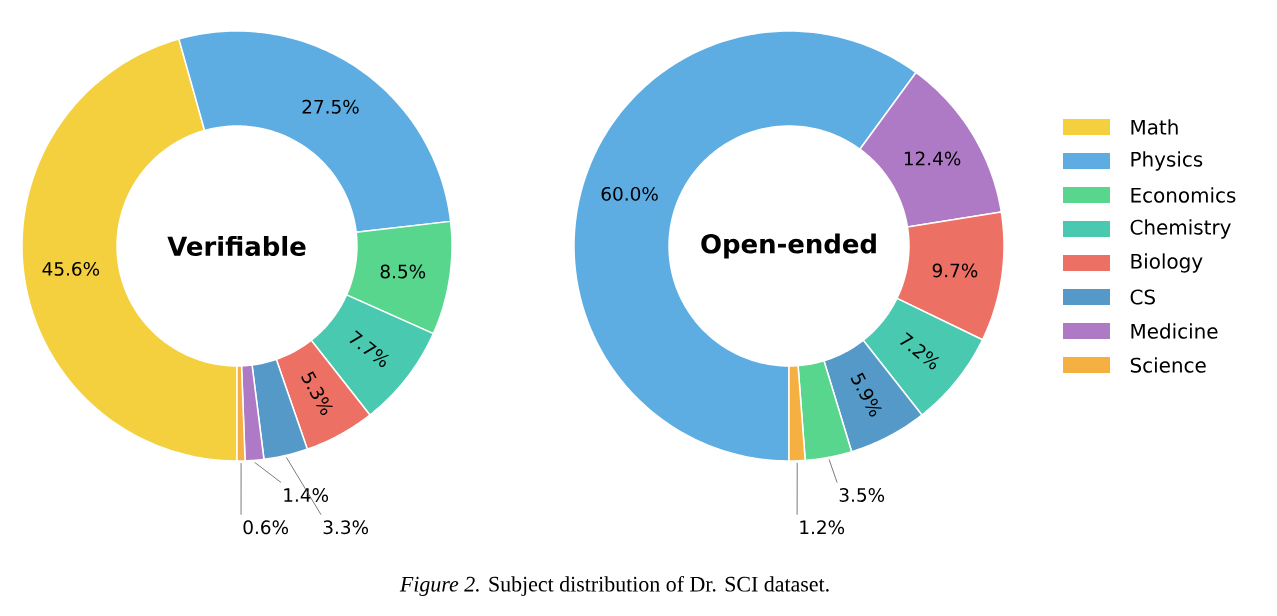 This screenshot has width=1277, height=616. What do you see at coordinates (346, 527) in the screenshot?
I see `data-label: 3.3%` at bounding box center [346, 527].